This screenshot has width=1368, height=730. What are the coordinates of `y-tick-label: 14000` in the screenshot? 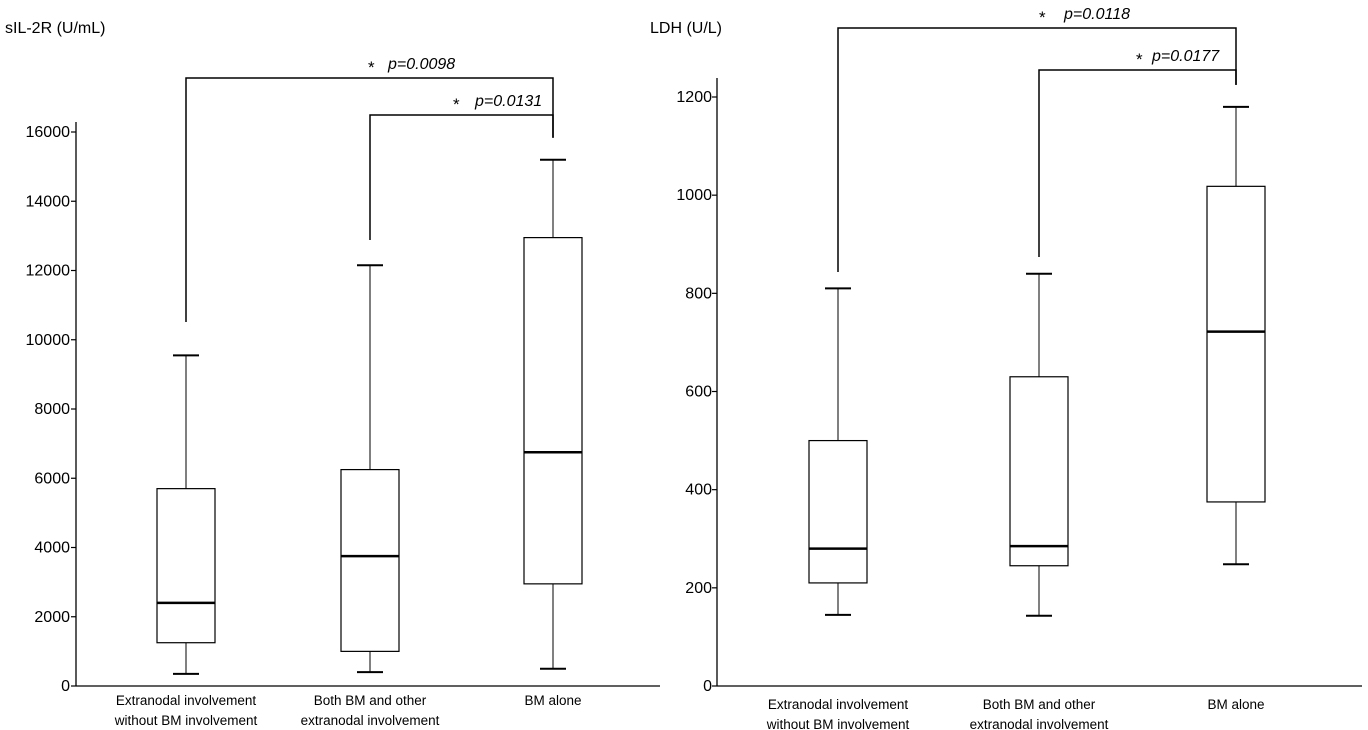 It's located at (48, 201).